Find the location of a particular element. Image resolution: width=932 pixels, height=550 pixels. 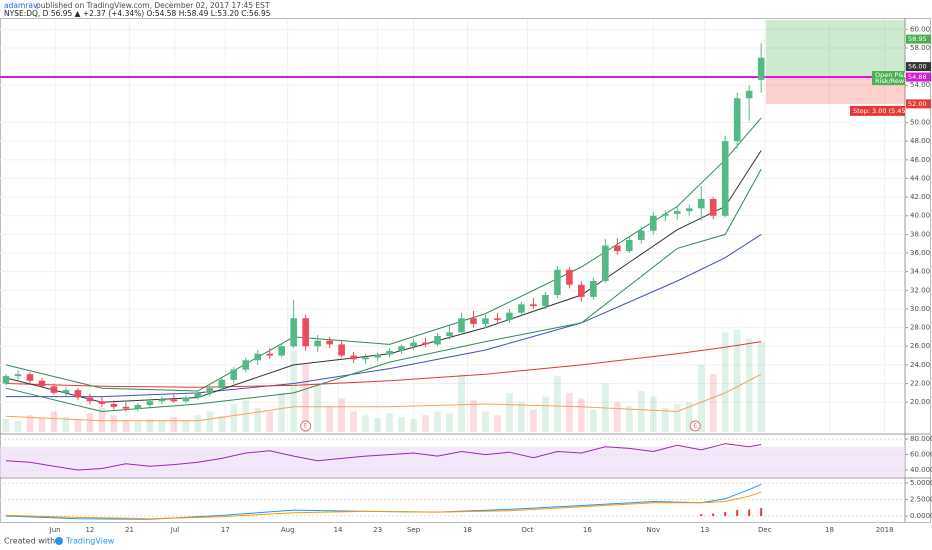

y-tick-label: 54.00 is located at coordinates (920, 85).